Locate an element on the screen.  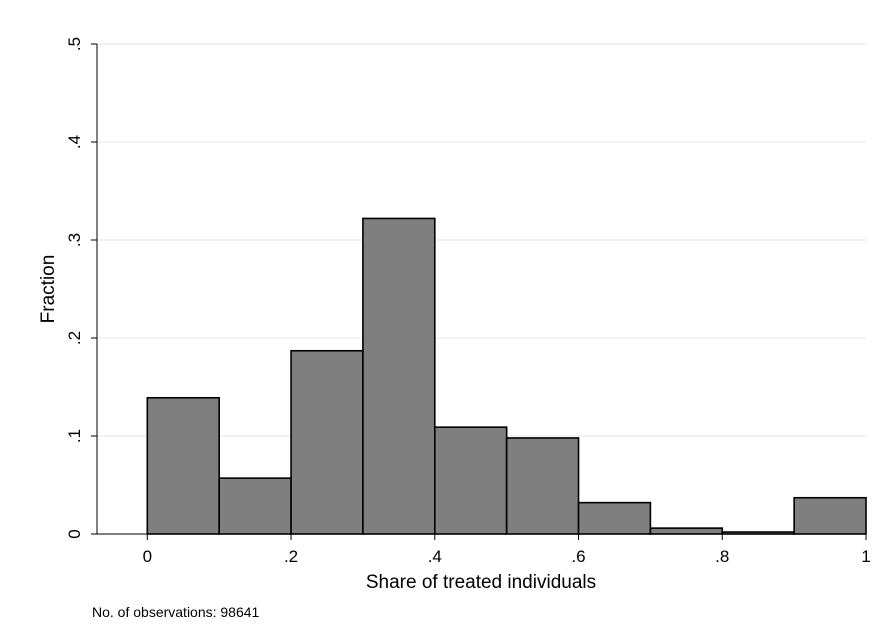
y-tick-label: .2 is located at coordinates (74, 338).